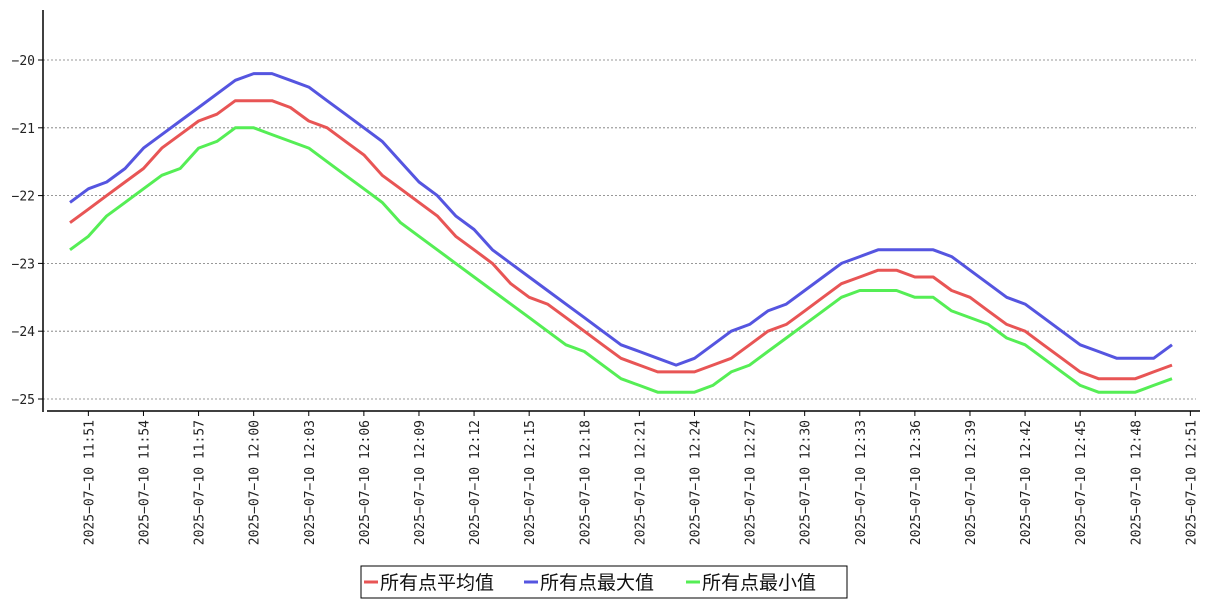 The image size is (1207, 600). I want to click on x-tick-label: 2025−07−10 12:18, so click(585, 482).